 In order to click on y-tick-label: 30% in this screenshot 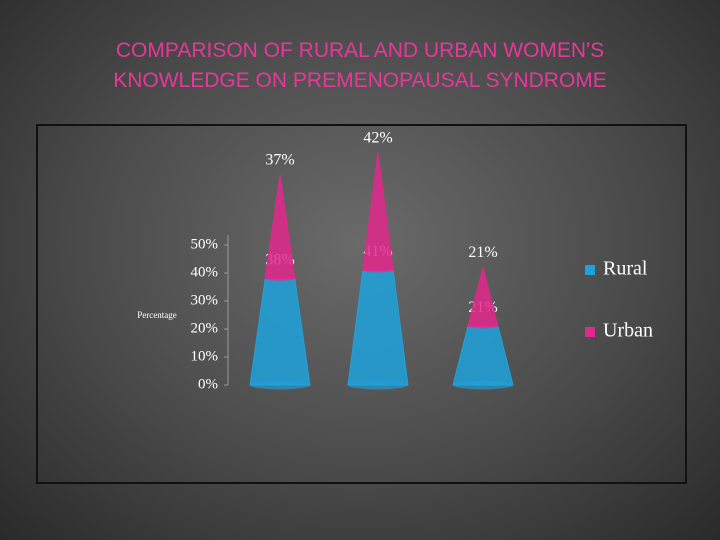, I will do `click(205, 300)`.